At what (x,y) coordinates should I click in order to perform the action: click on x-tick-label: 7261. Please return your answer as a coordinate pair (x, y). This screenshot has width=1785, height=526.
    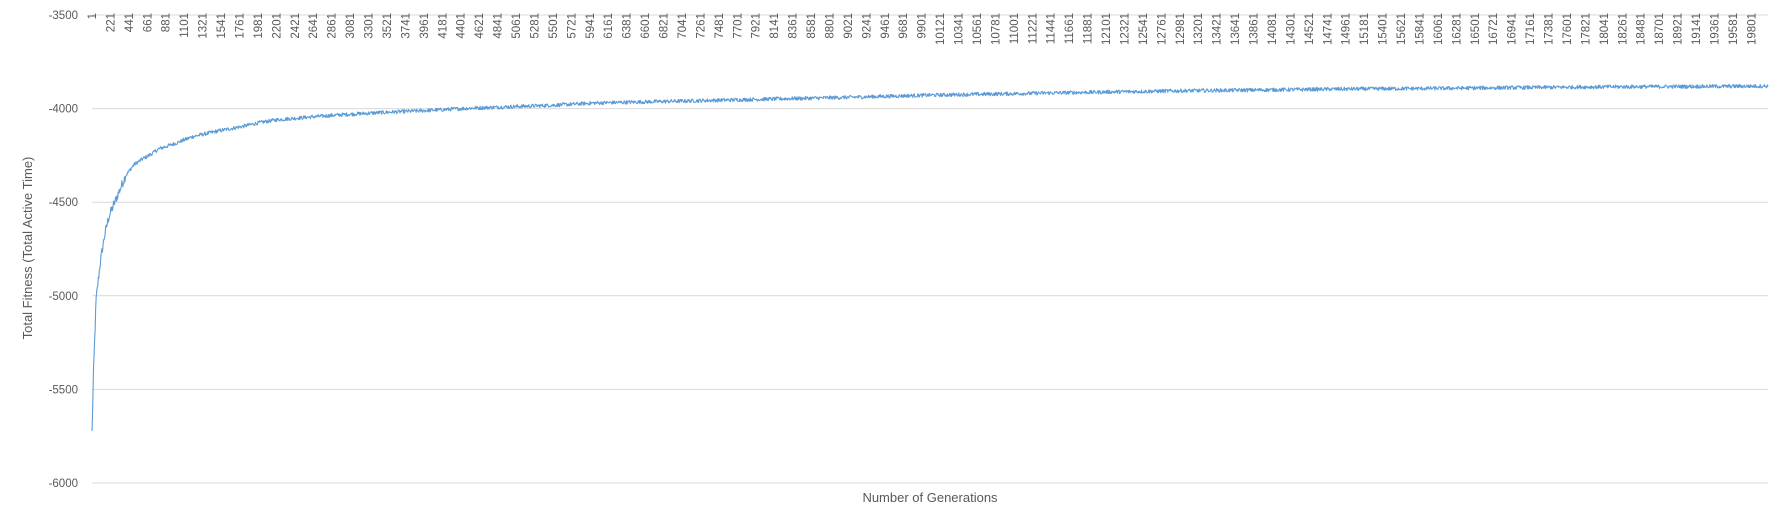
    Looking at the image, I should click on (701, 26).